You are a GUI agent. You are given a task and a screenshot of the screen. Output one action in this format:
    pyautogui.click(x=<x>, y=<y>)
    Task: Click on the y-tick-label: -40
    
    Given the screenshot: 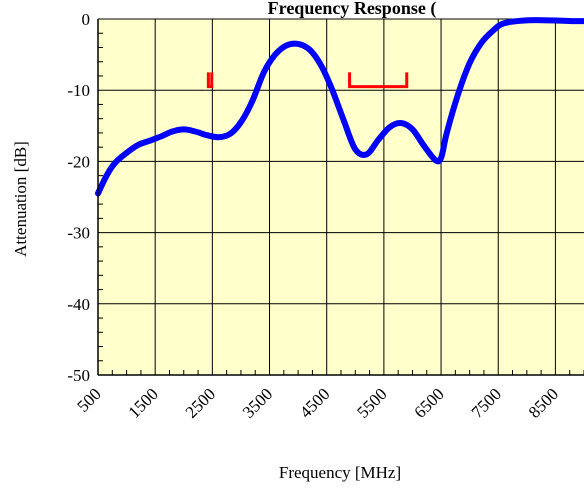 What is the action you would take?
    pyautogui.click(x=78, y=304)
    